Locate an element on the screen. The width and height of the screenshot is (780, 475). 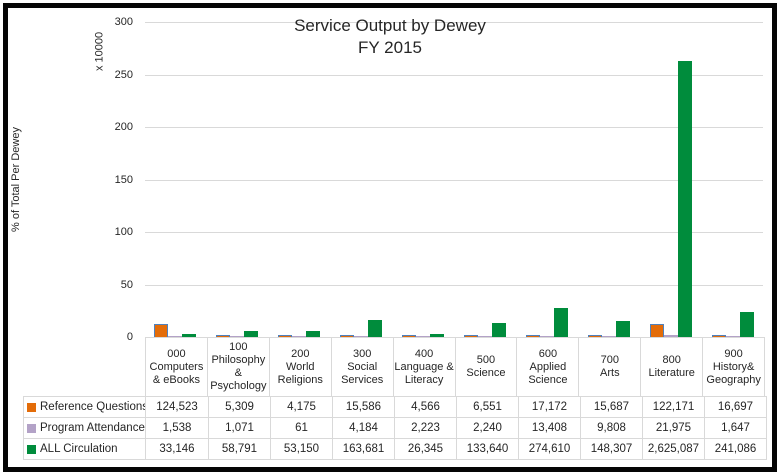
table-value-cell: 5,309 is located at coordinates (239, 407).